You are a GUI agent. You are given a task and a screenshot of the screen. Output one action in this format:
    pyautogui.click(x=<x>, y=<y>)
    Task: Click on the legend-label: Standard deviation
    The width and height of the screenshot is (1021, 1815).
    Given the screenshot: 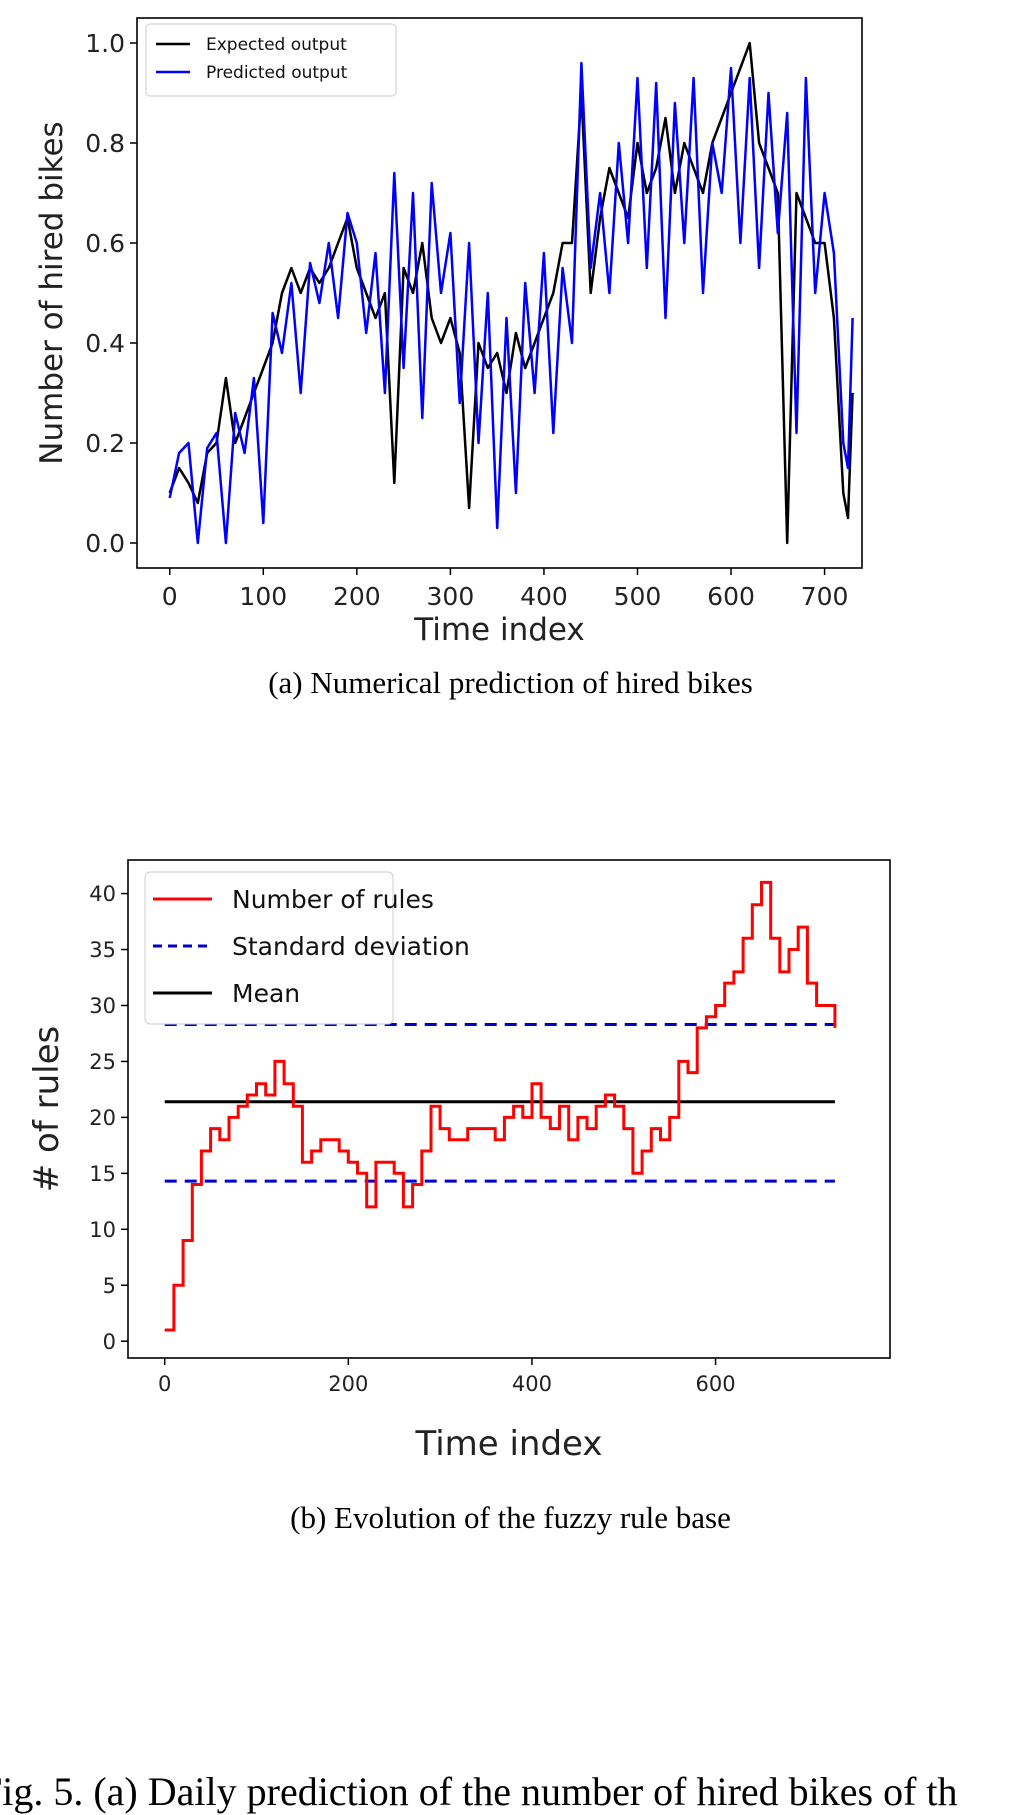 What is the action you would take?
    pyautogui.click(x=351, y=946)
    